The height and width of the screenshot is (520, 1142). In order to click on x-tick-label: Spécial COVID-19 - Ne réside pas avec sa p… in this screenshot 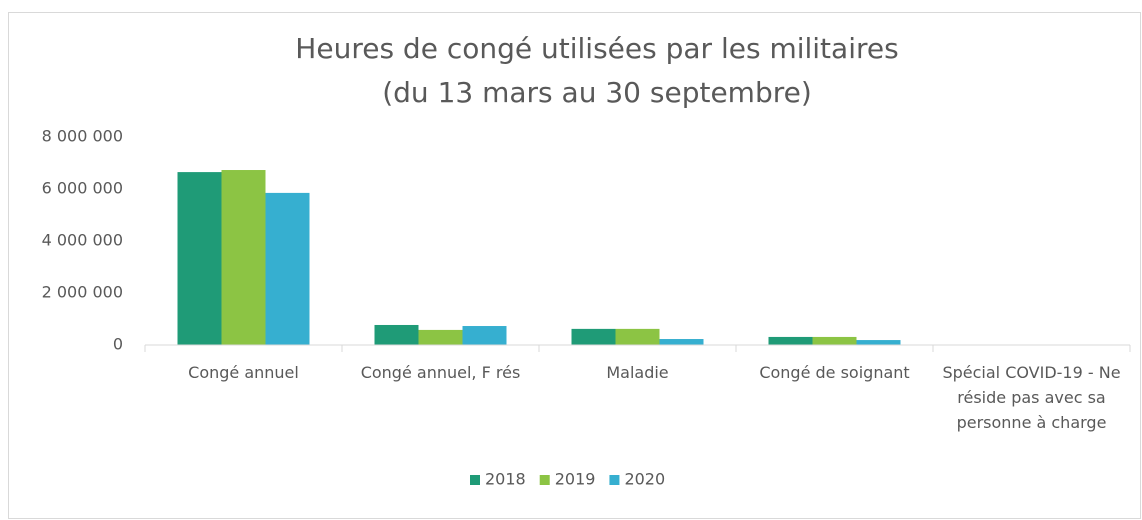, I will do `click(1031, 397)`.